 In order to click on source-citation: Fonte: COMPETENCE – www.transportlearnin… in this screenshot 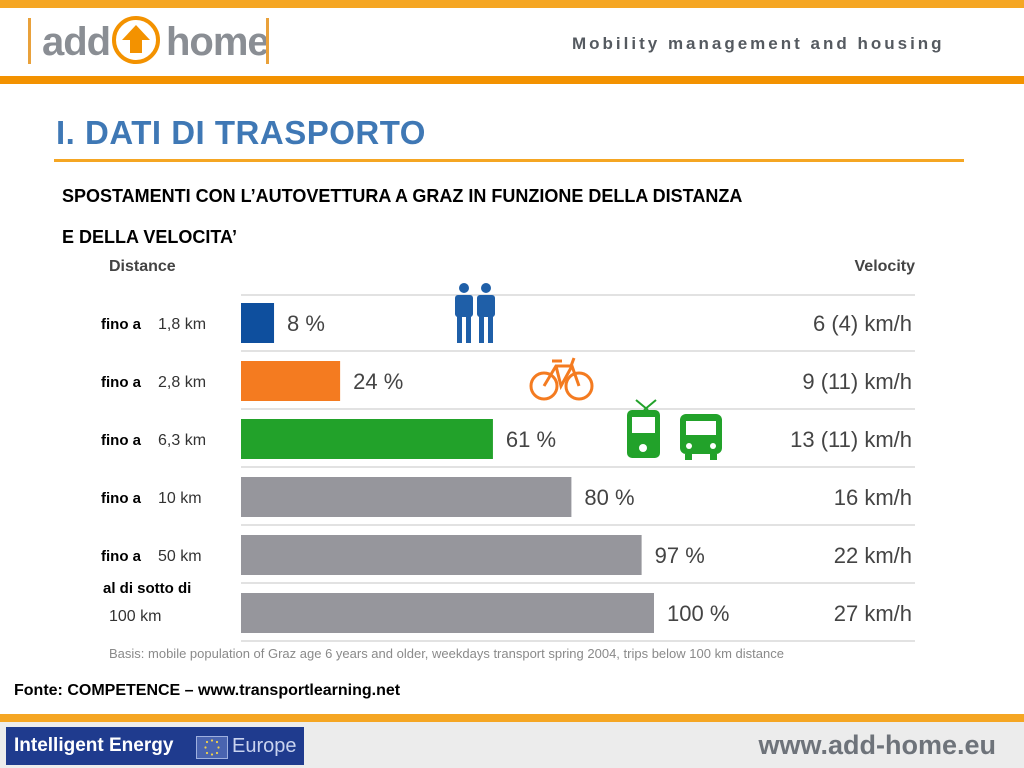, I will do `click(207, 690)`.